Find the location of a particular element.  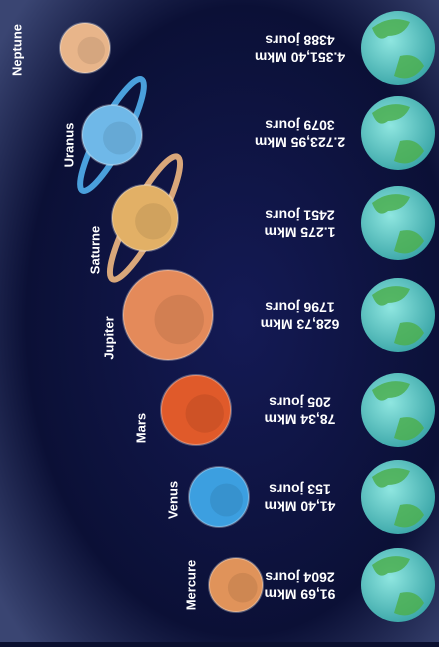

distance: 628,73 Mkm is located at coordinates (300, 324).